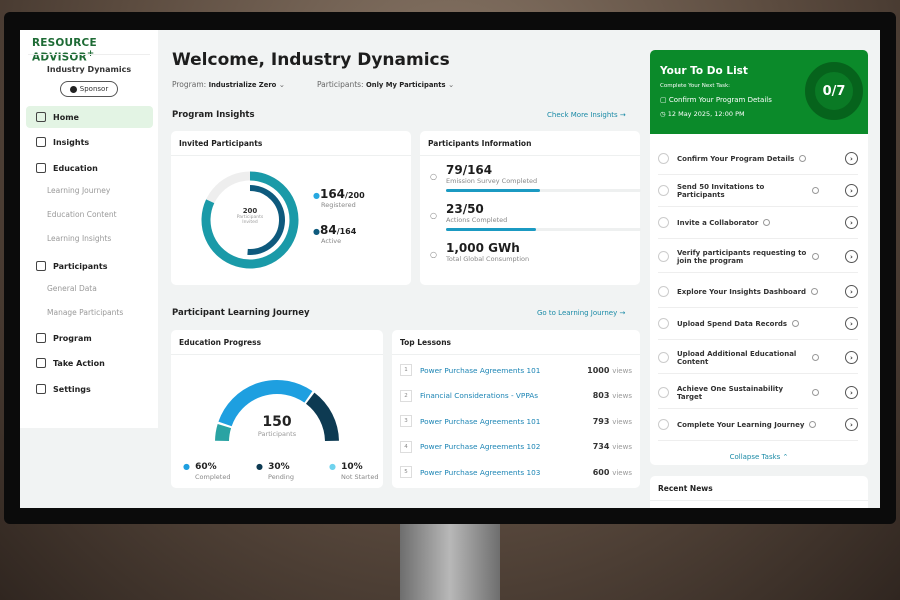 The height and width of the screenshot is (600, 900). I want to click on sidebar-item-education: Education, so click(89, 168).